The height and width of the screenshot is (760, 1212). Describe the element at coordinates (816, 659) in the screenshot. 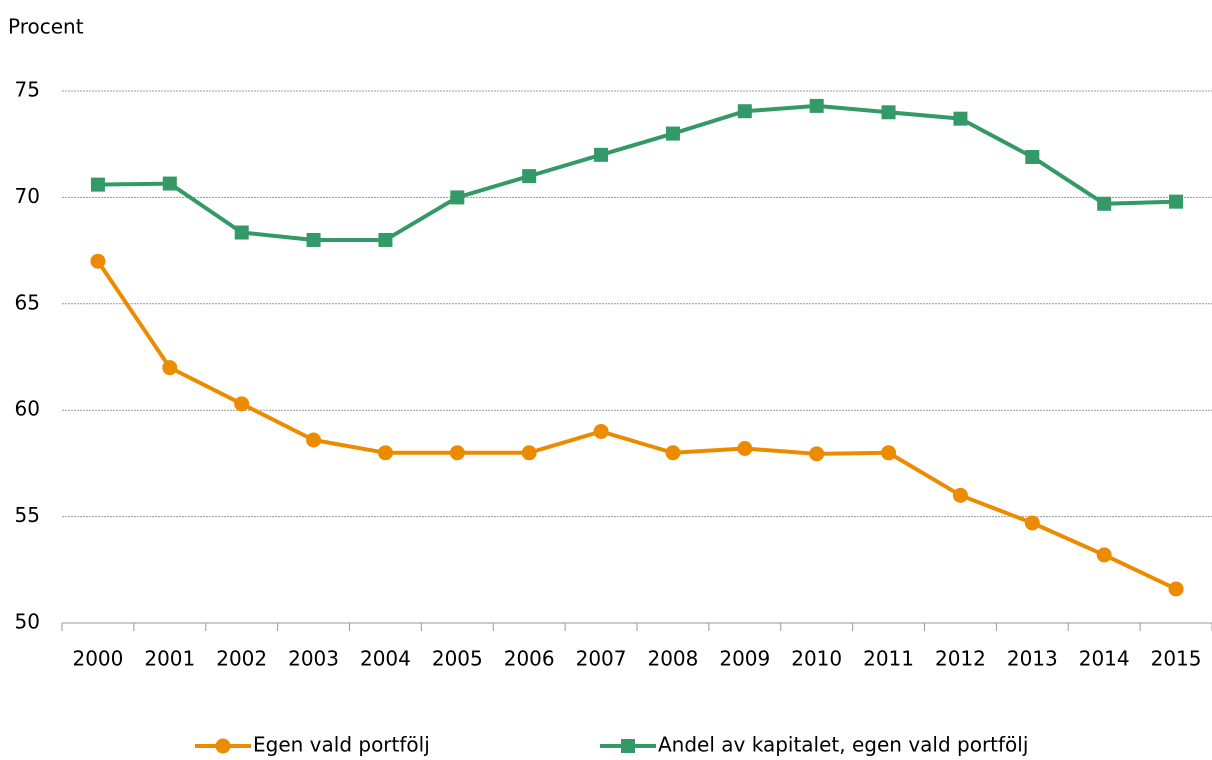

I see `x-tick-label: 2010` at that location.